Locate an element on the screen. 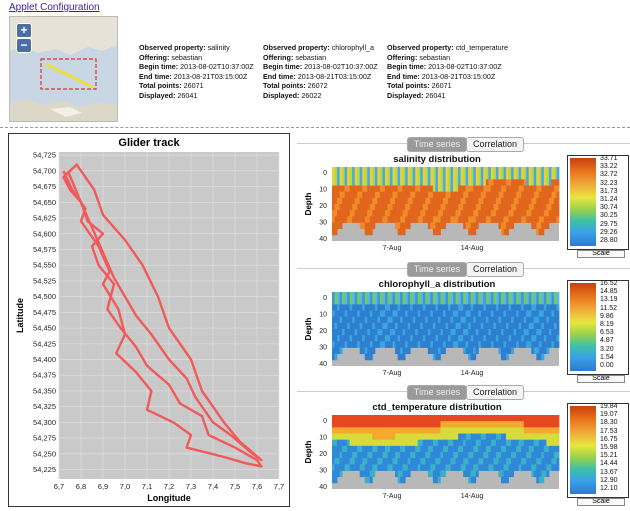  zoom-in-button: + is located at coordinates (24, 30).